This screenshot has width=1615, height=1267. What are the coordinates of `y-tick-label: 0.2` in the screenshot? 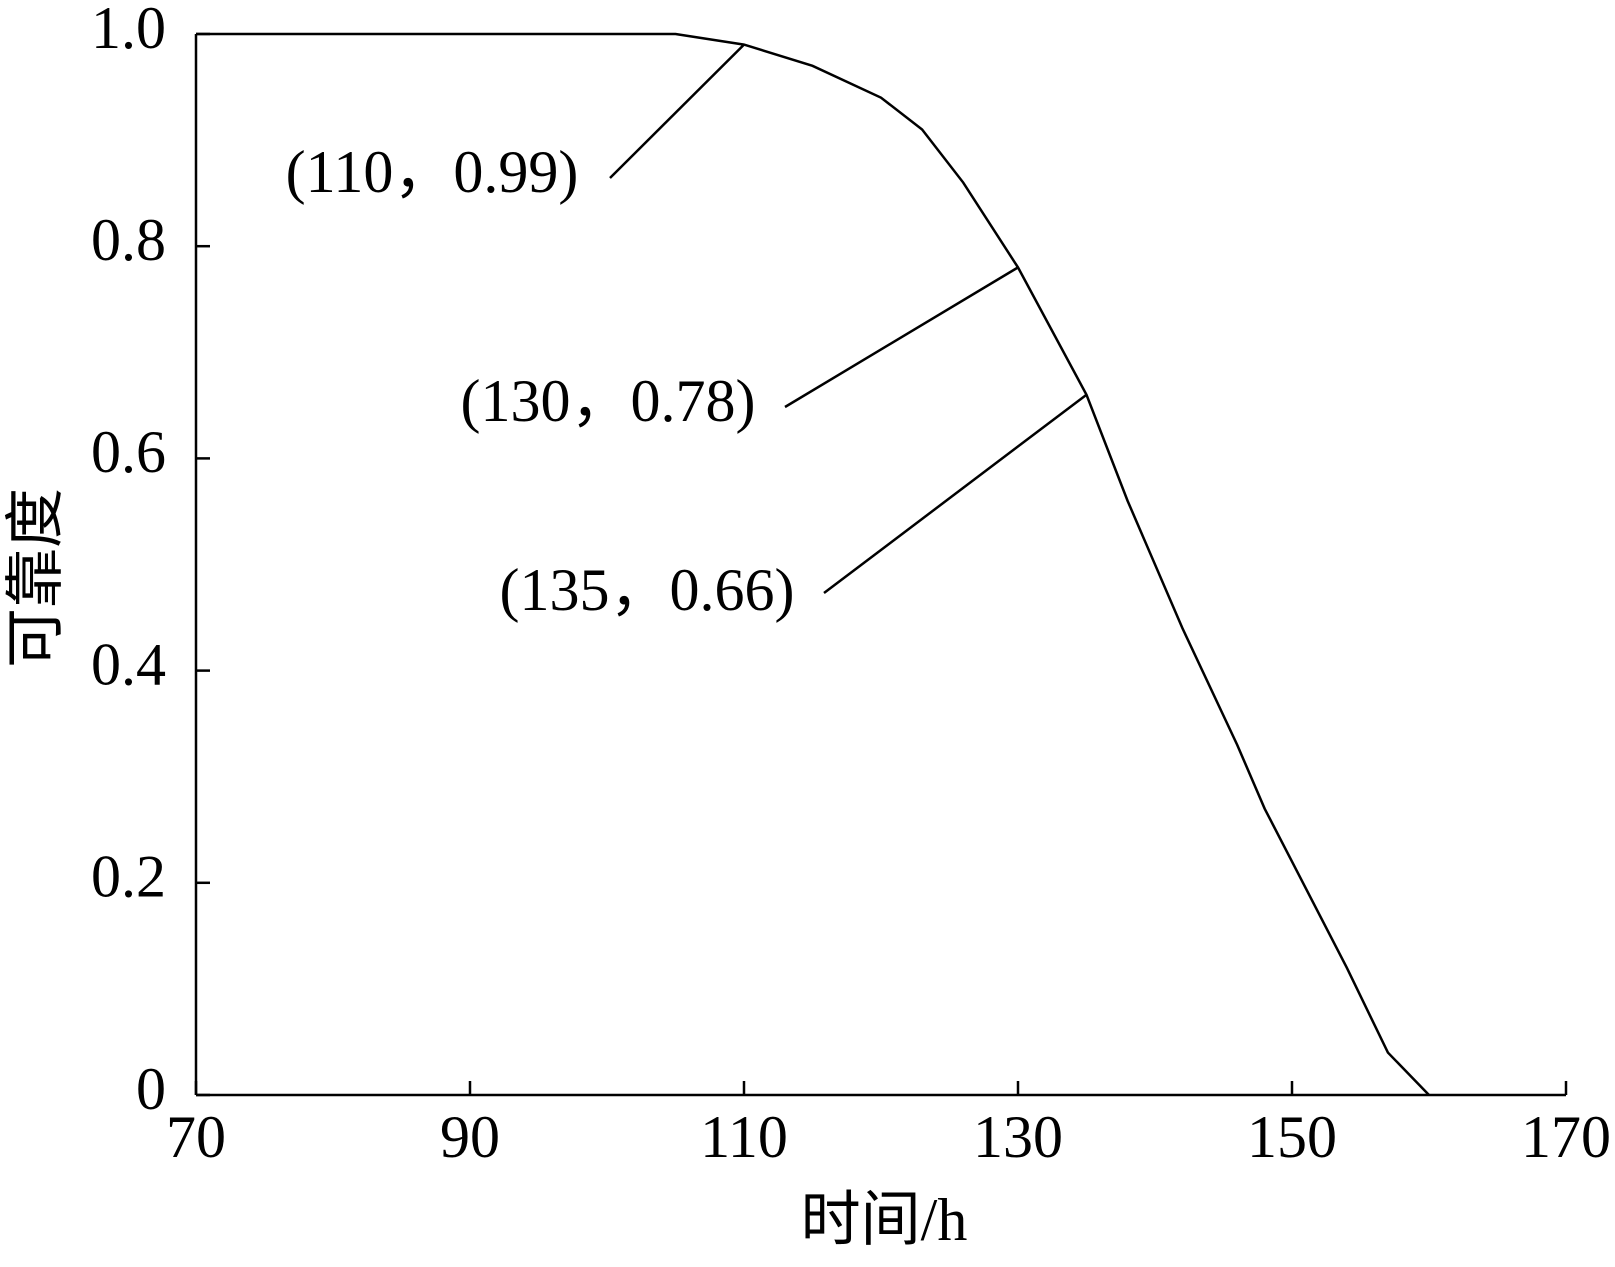 It's located at (128, 877).